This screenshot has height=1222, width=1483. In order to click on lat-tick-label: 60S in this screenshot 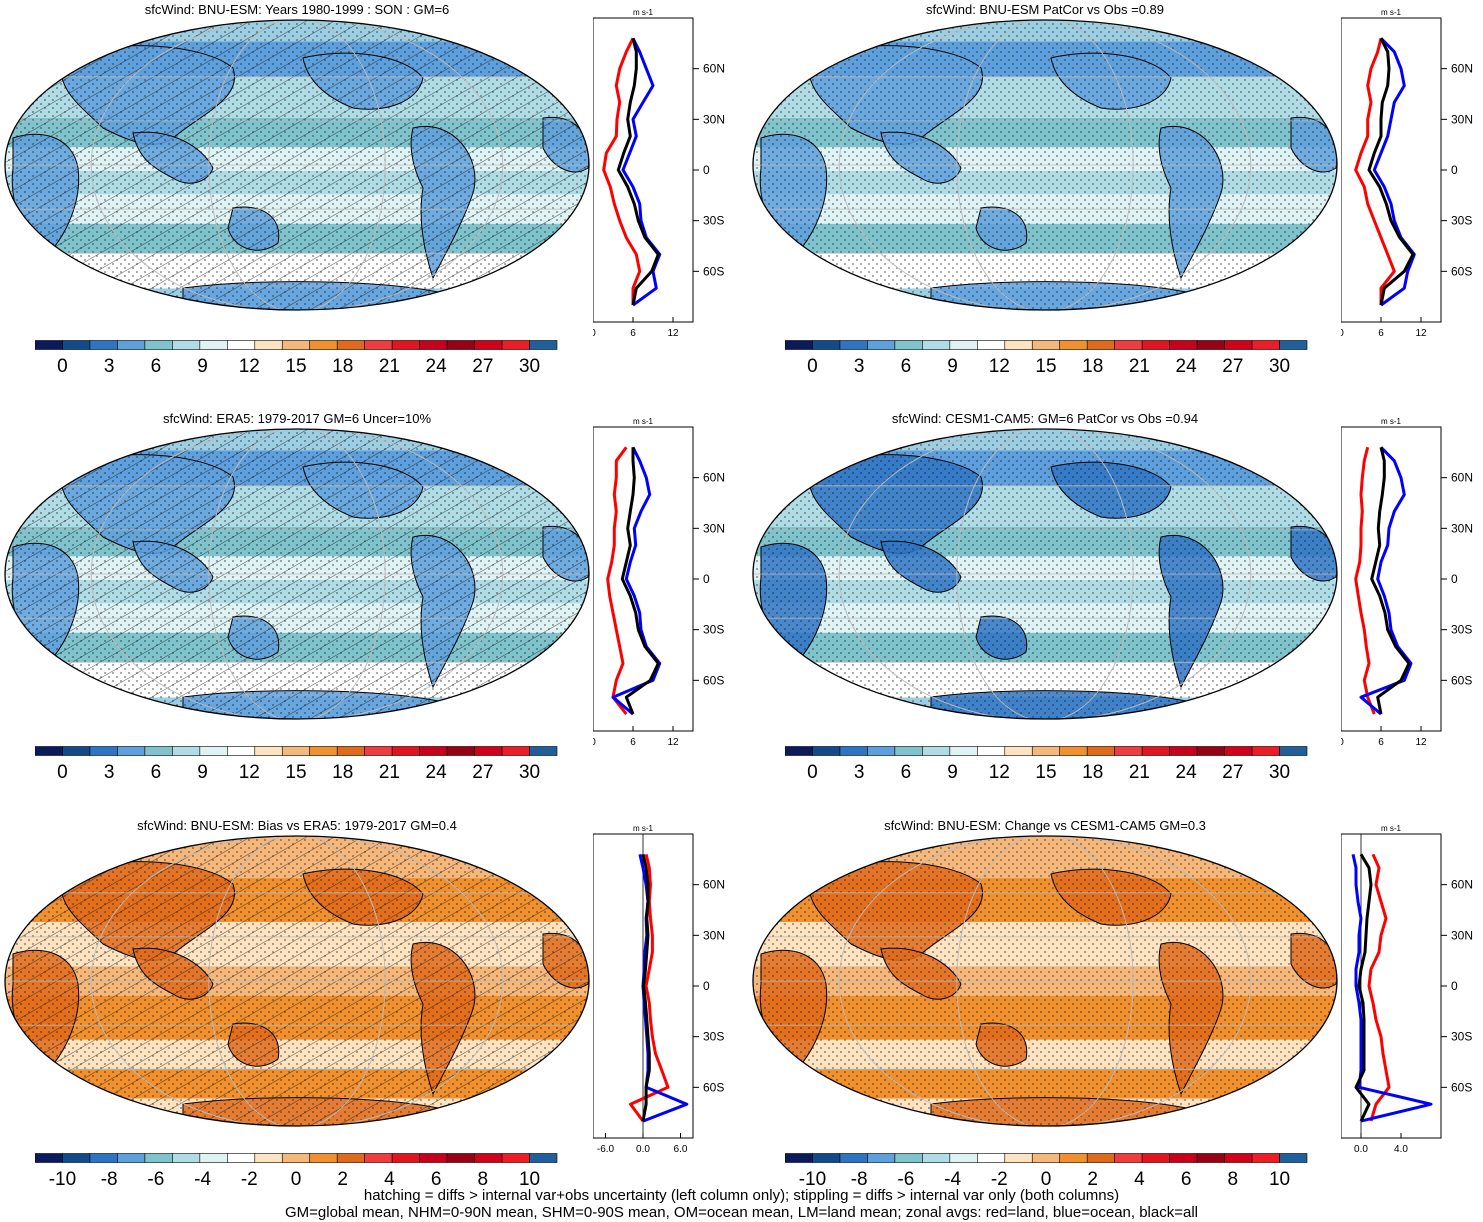, I will do `click(713, 271)`.